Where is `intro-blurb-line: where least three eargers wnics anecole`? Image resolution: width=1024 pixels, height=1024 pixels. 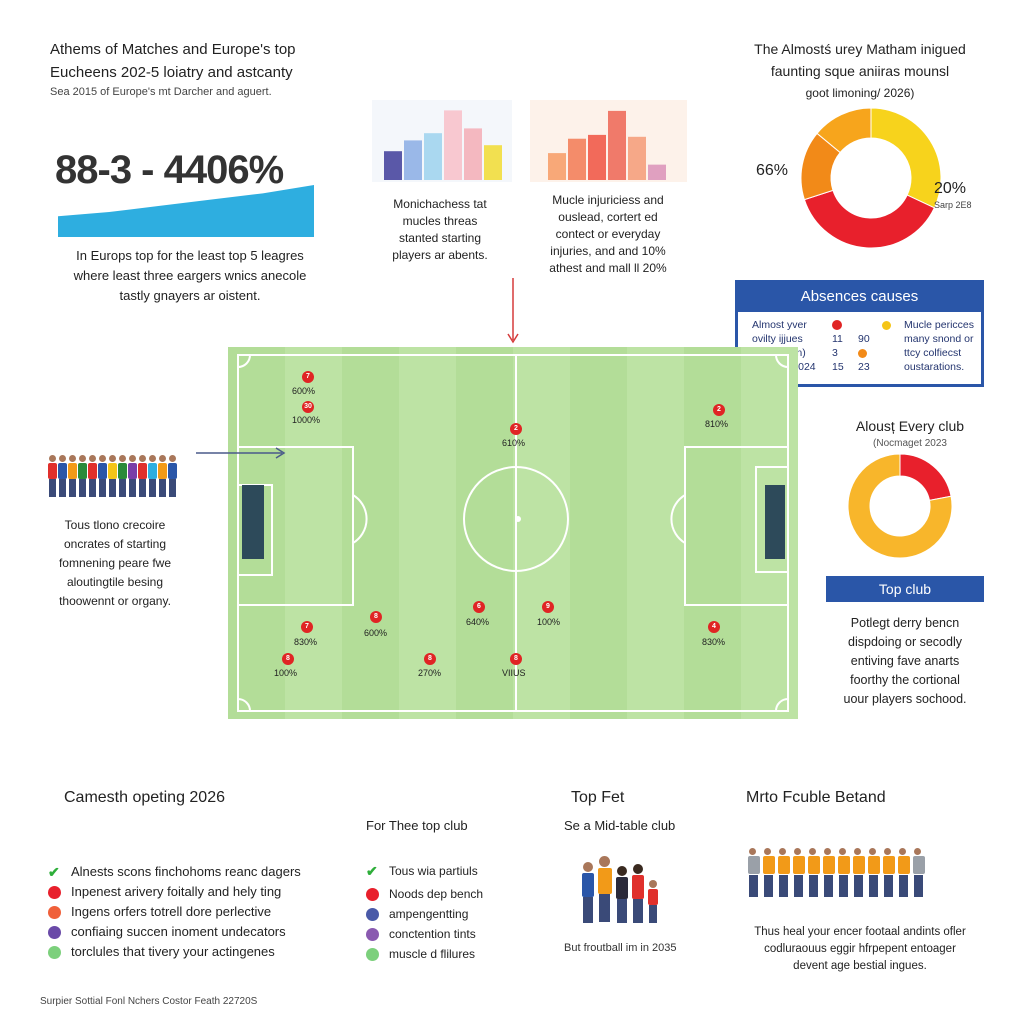 intro-blurb-line: where least three eargers wnics anecole is located at coordinates (190, 275).